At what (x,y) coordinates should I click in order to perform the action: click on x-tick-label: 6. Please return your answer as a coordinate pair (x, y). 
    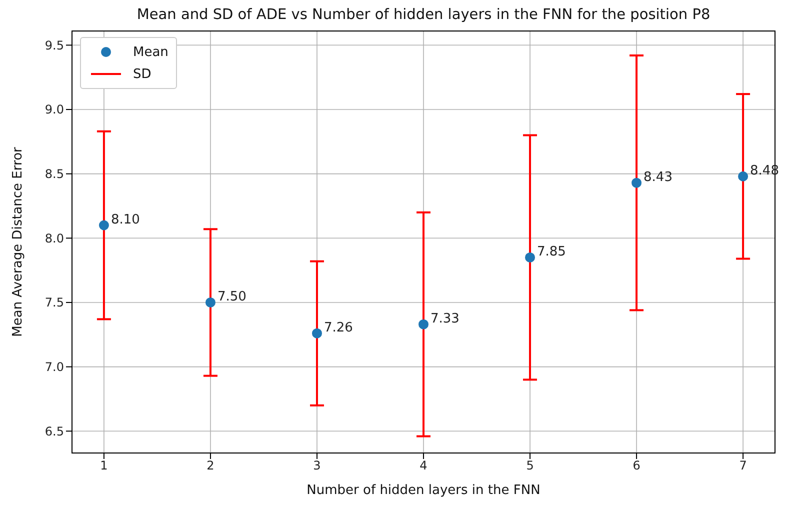
    Looking at the image, I should click on (636, 465).